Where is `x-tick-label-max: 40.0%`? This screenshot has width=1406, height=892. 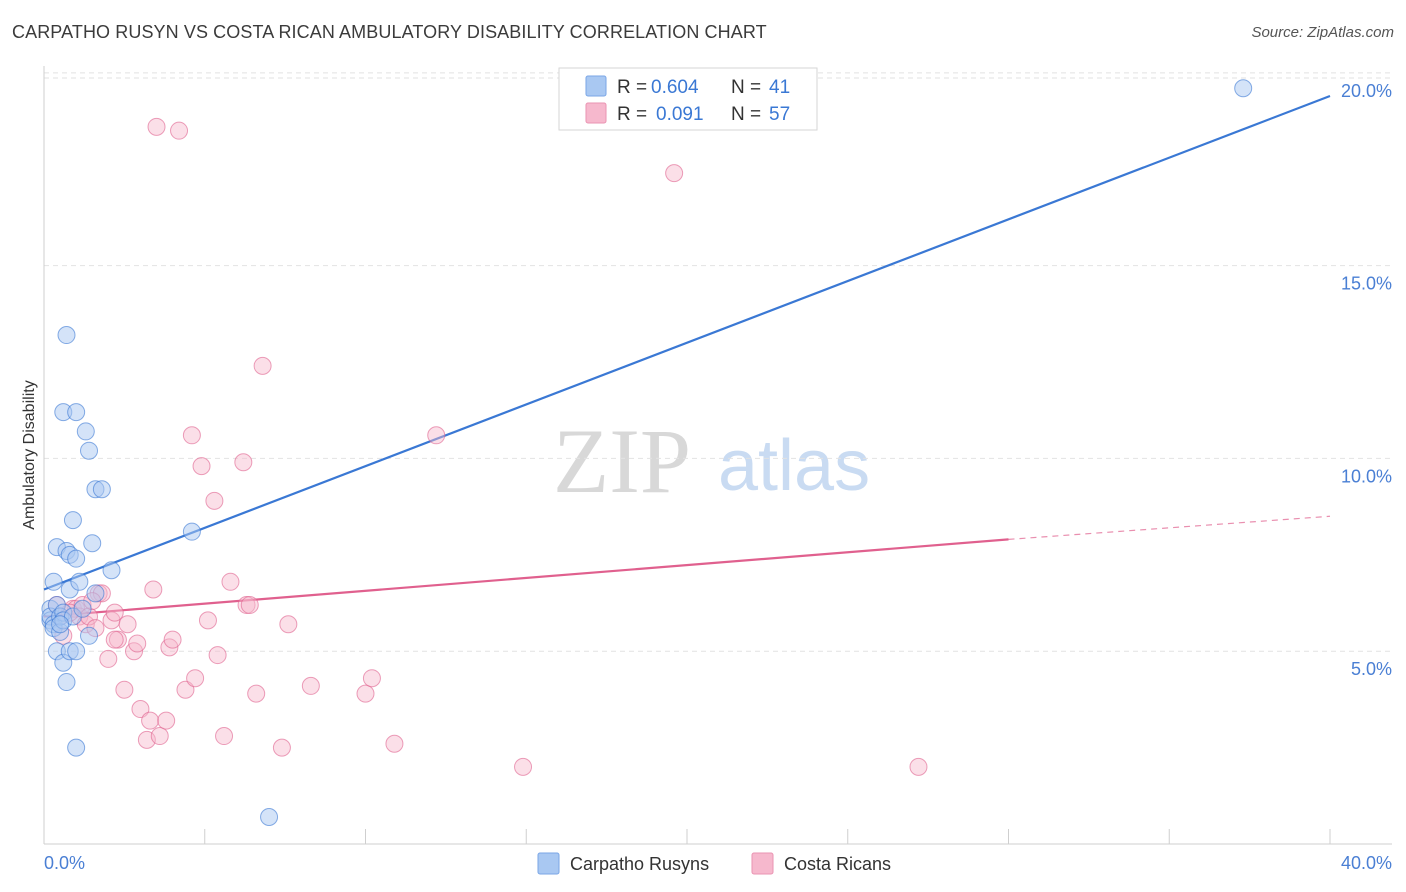
x-tick-label-max: 40.0% is located at coordinates (1366, 863).